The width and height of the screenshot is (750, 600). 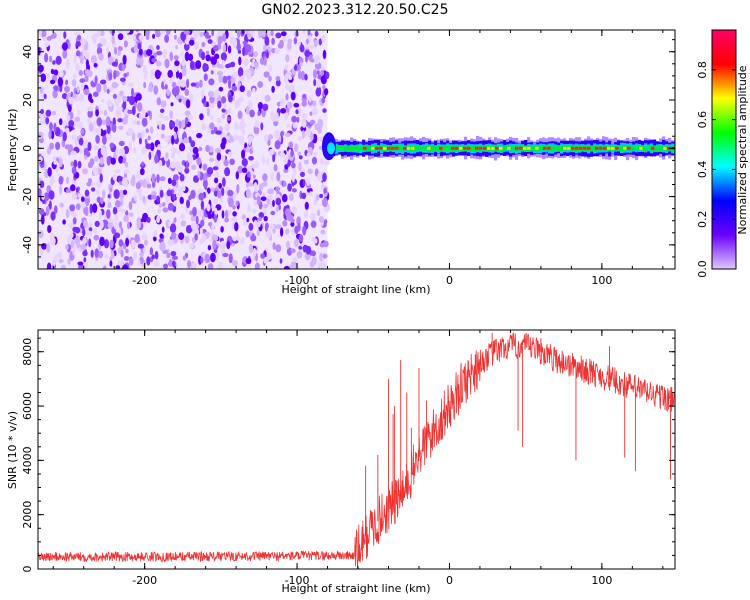 I want to click on snr-ytick-label: 4000, so click(x=27, y=460).